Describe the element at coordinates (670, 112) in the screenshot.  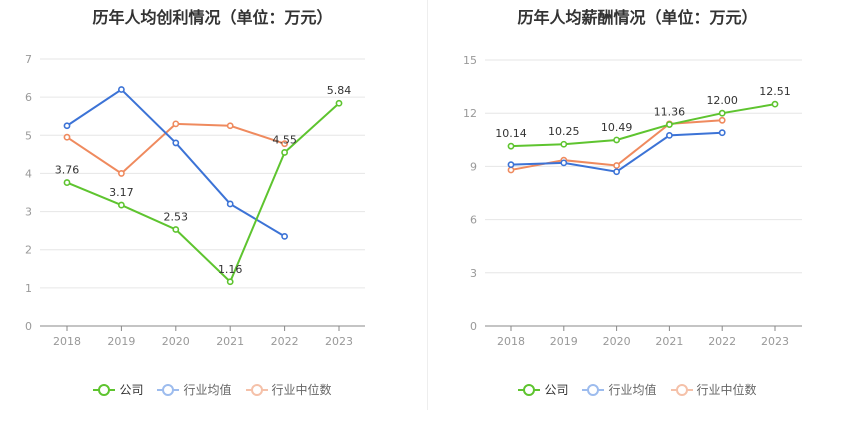
I see `data-label: 11.36` at that location.